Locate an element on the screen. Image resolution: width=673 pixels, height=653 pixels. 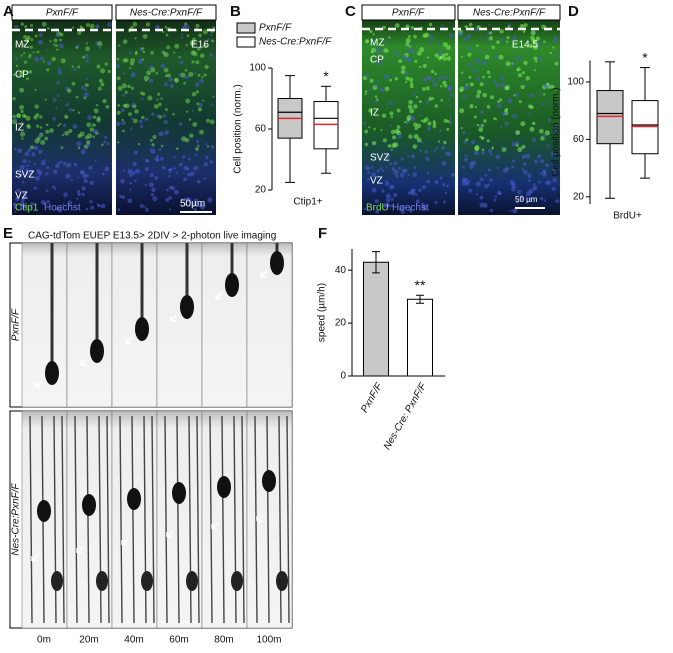
frame is located at coordinates (224, 325).